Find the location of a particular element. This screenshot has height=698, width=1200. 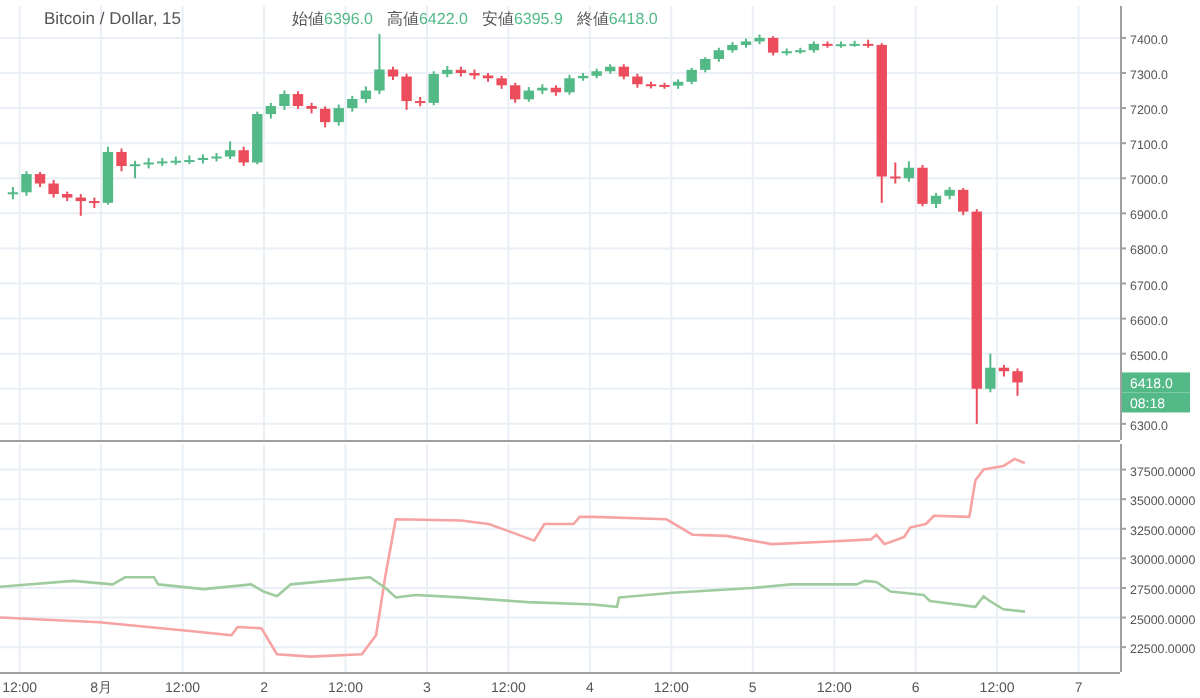

annotation: 終値6418.0 is located at coordinates (616, 19).